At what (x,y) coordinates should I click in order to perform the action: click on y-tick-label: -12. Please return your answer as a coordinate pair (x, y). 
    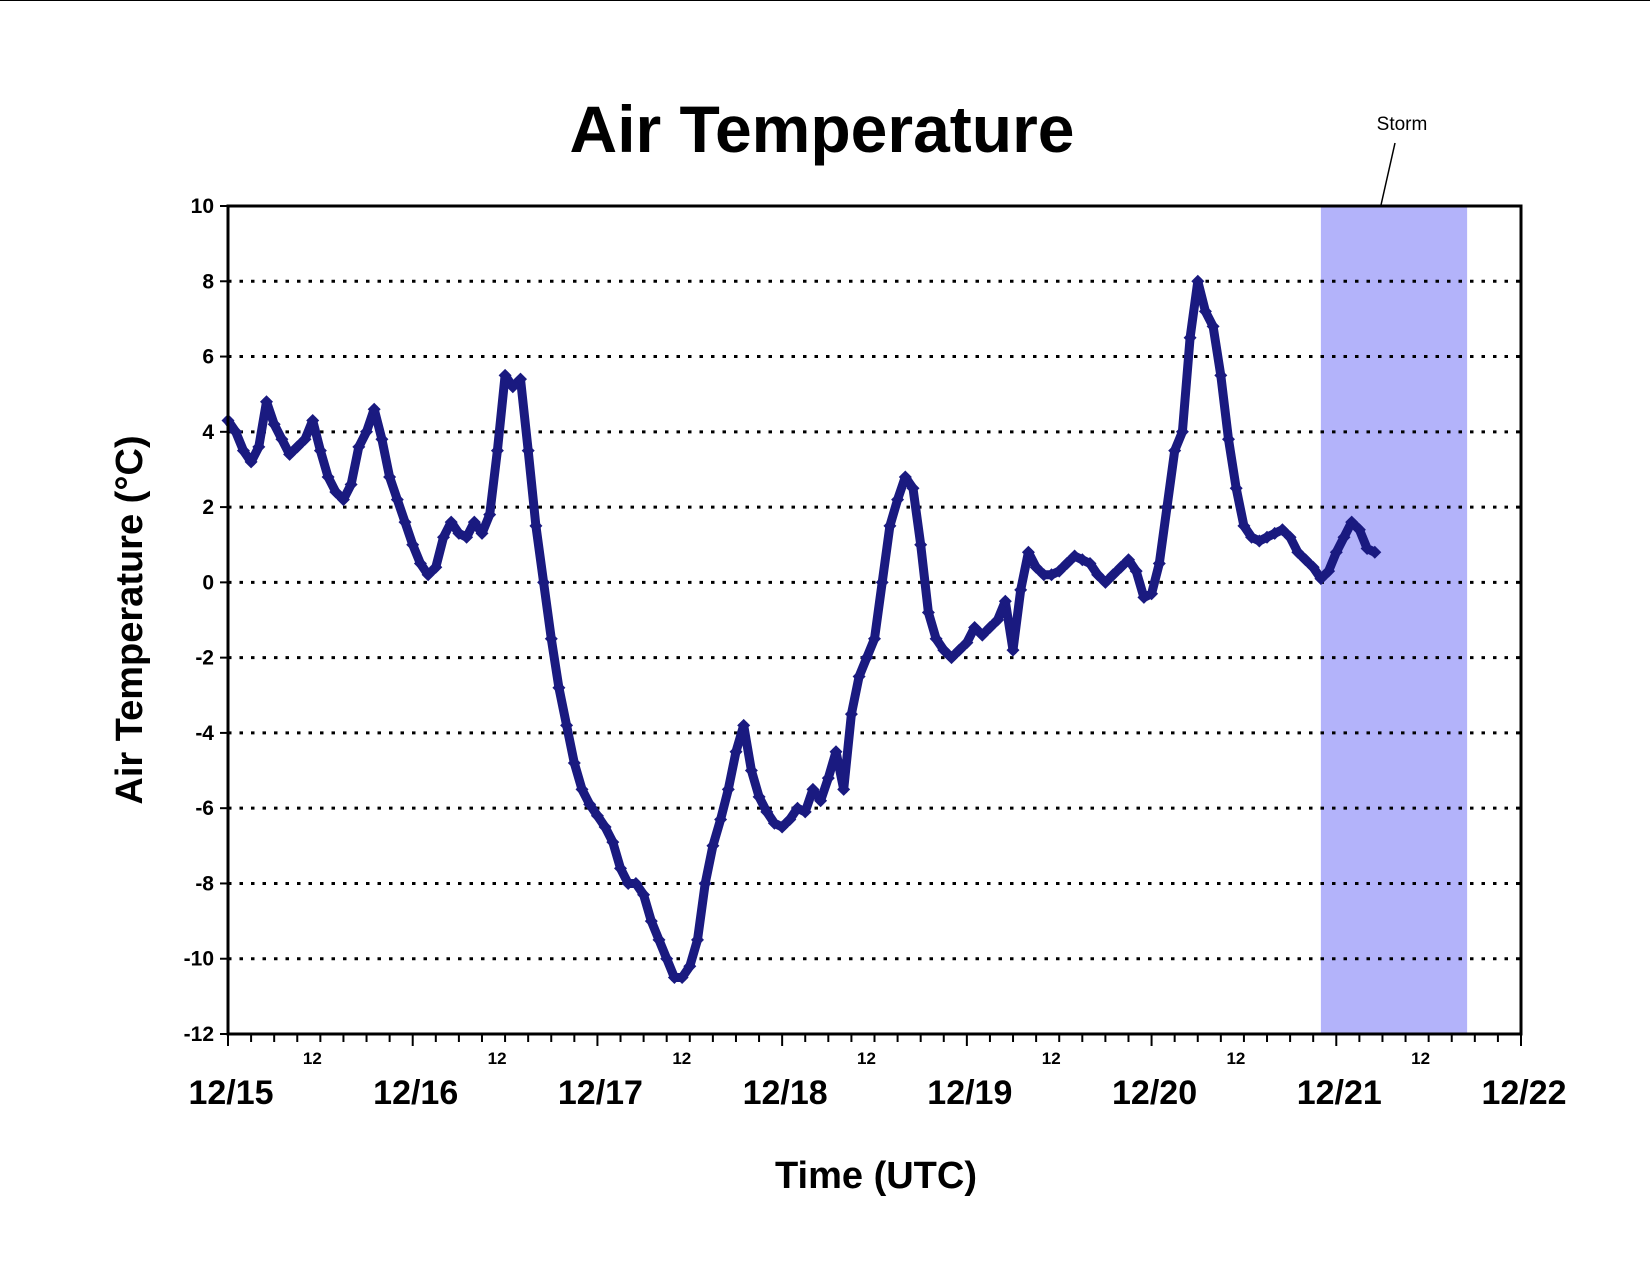
    Looking at the image, I should click on (199, 1034).